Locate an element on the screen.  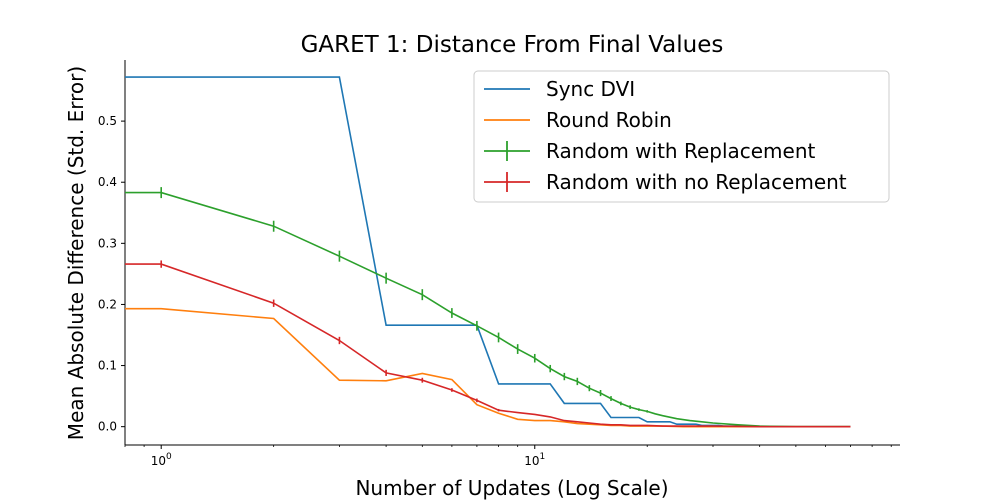
legend-label: Random with no Replacement is located at coordinates (696, 182).